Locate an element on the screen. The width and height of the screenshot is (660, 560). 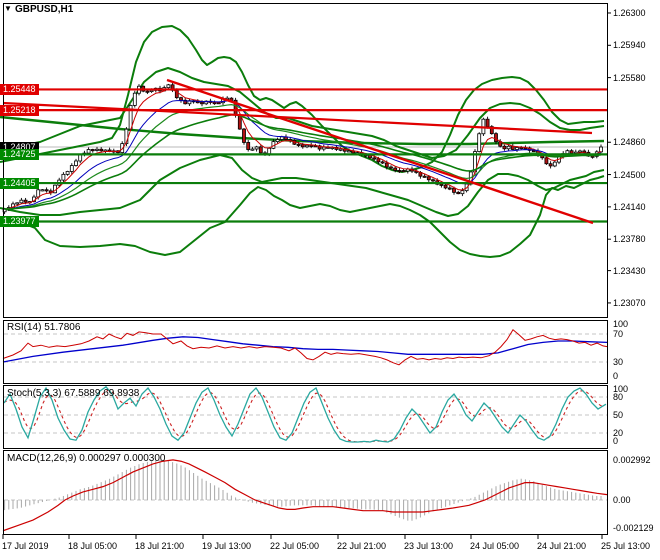
rsi-name: RSI(14) is located at coordinates (24, 327).